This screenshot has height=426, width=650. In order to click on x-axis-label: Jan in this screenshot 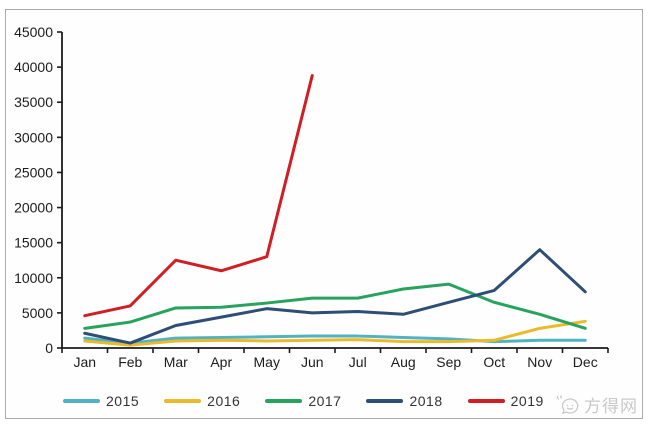, I will do `click(84, 362)`.